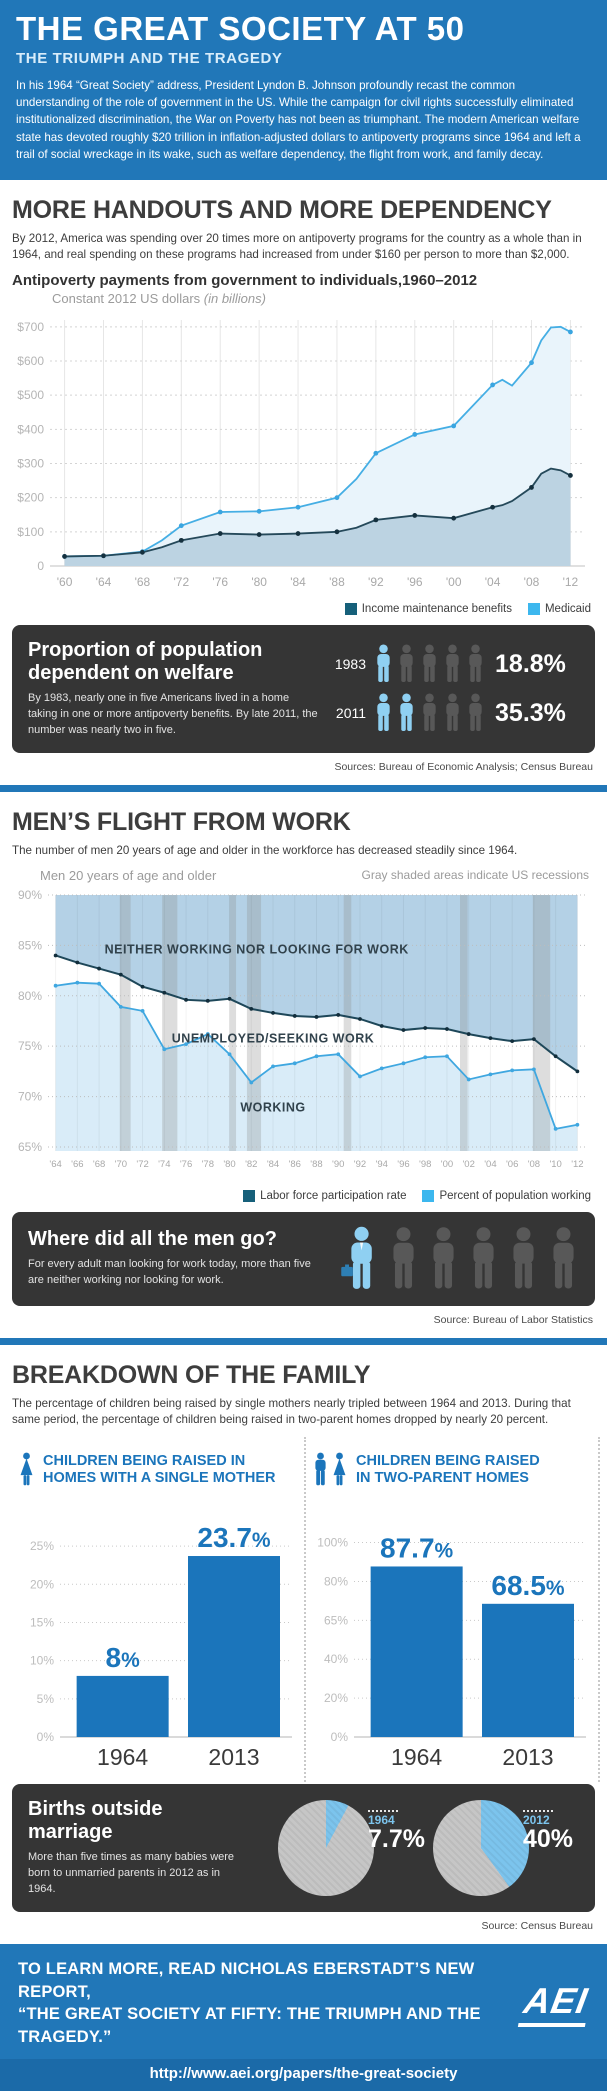 Image resolution: width=607 pixels, height=2098 pixels. I want to click on men-go-icons, so click(454, 1259).